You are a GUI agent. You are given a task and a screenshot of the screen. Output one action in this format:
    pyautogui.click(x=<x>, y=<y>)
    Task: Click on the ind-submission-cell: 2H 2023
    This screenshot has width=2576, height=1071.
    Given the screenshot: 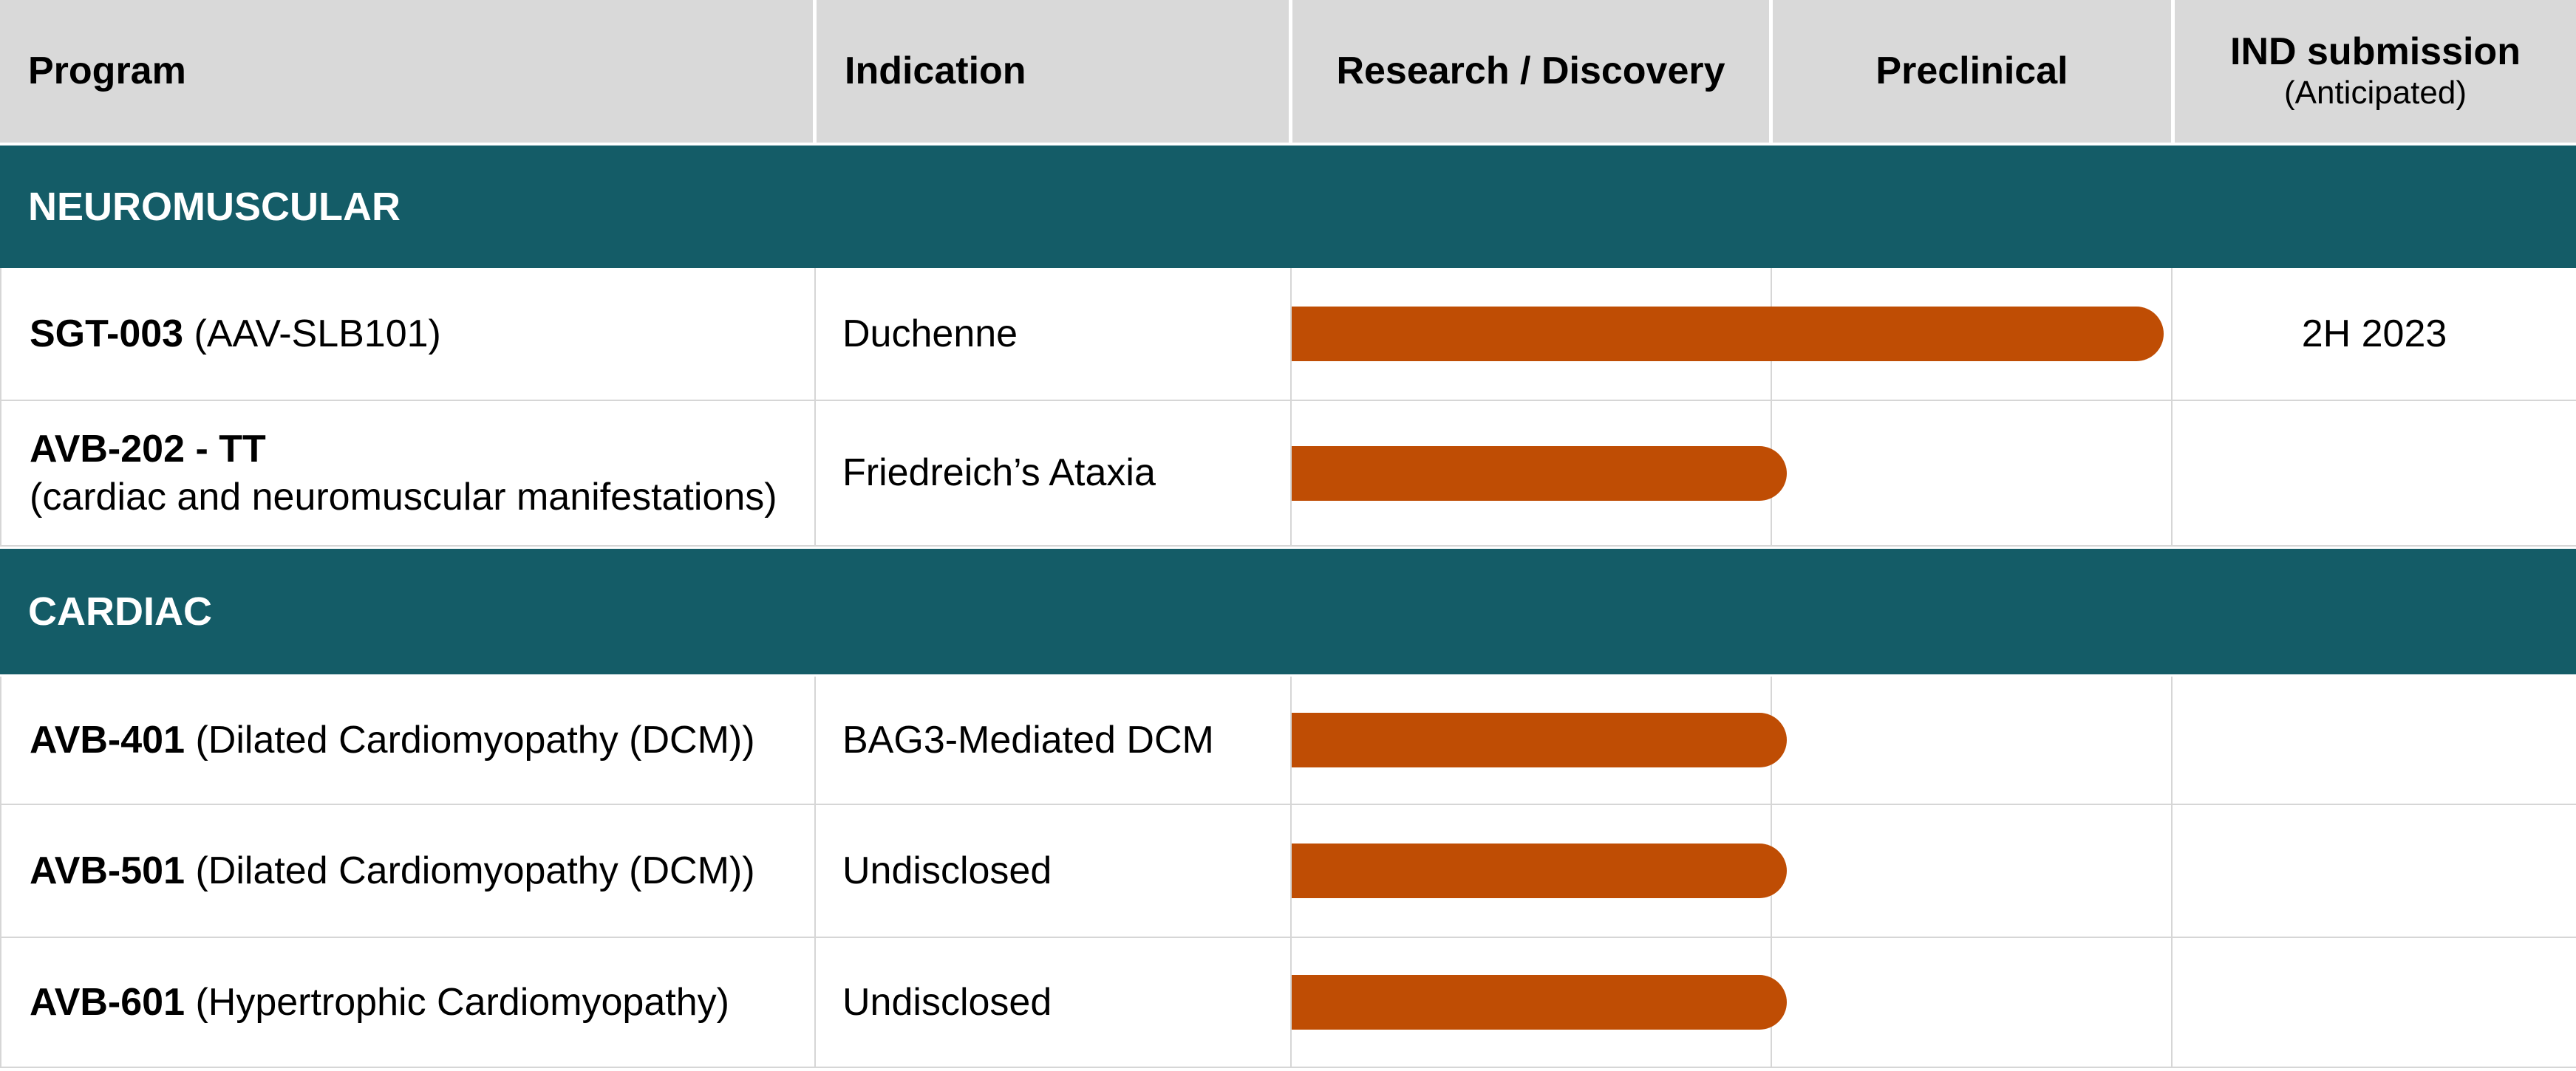 What is the action you would take?
    pyautogui.click(x=2374, y=334)
    